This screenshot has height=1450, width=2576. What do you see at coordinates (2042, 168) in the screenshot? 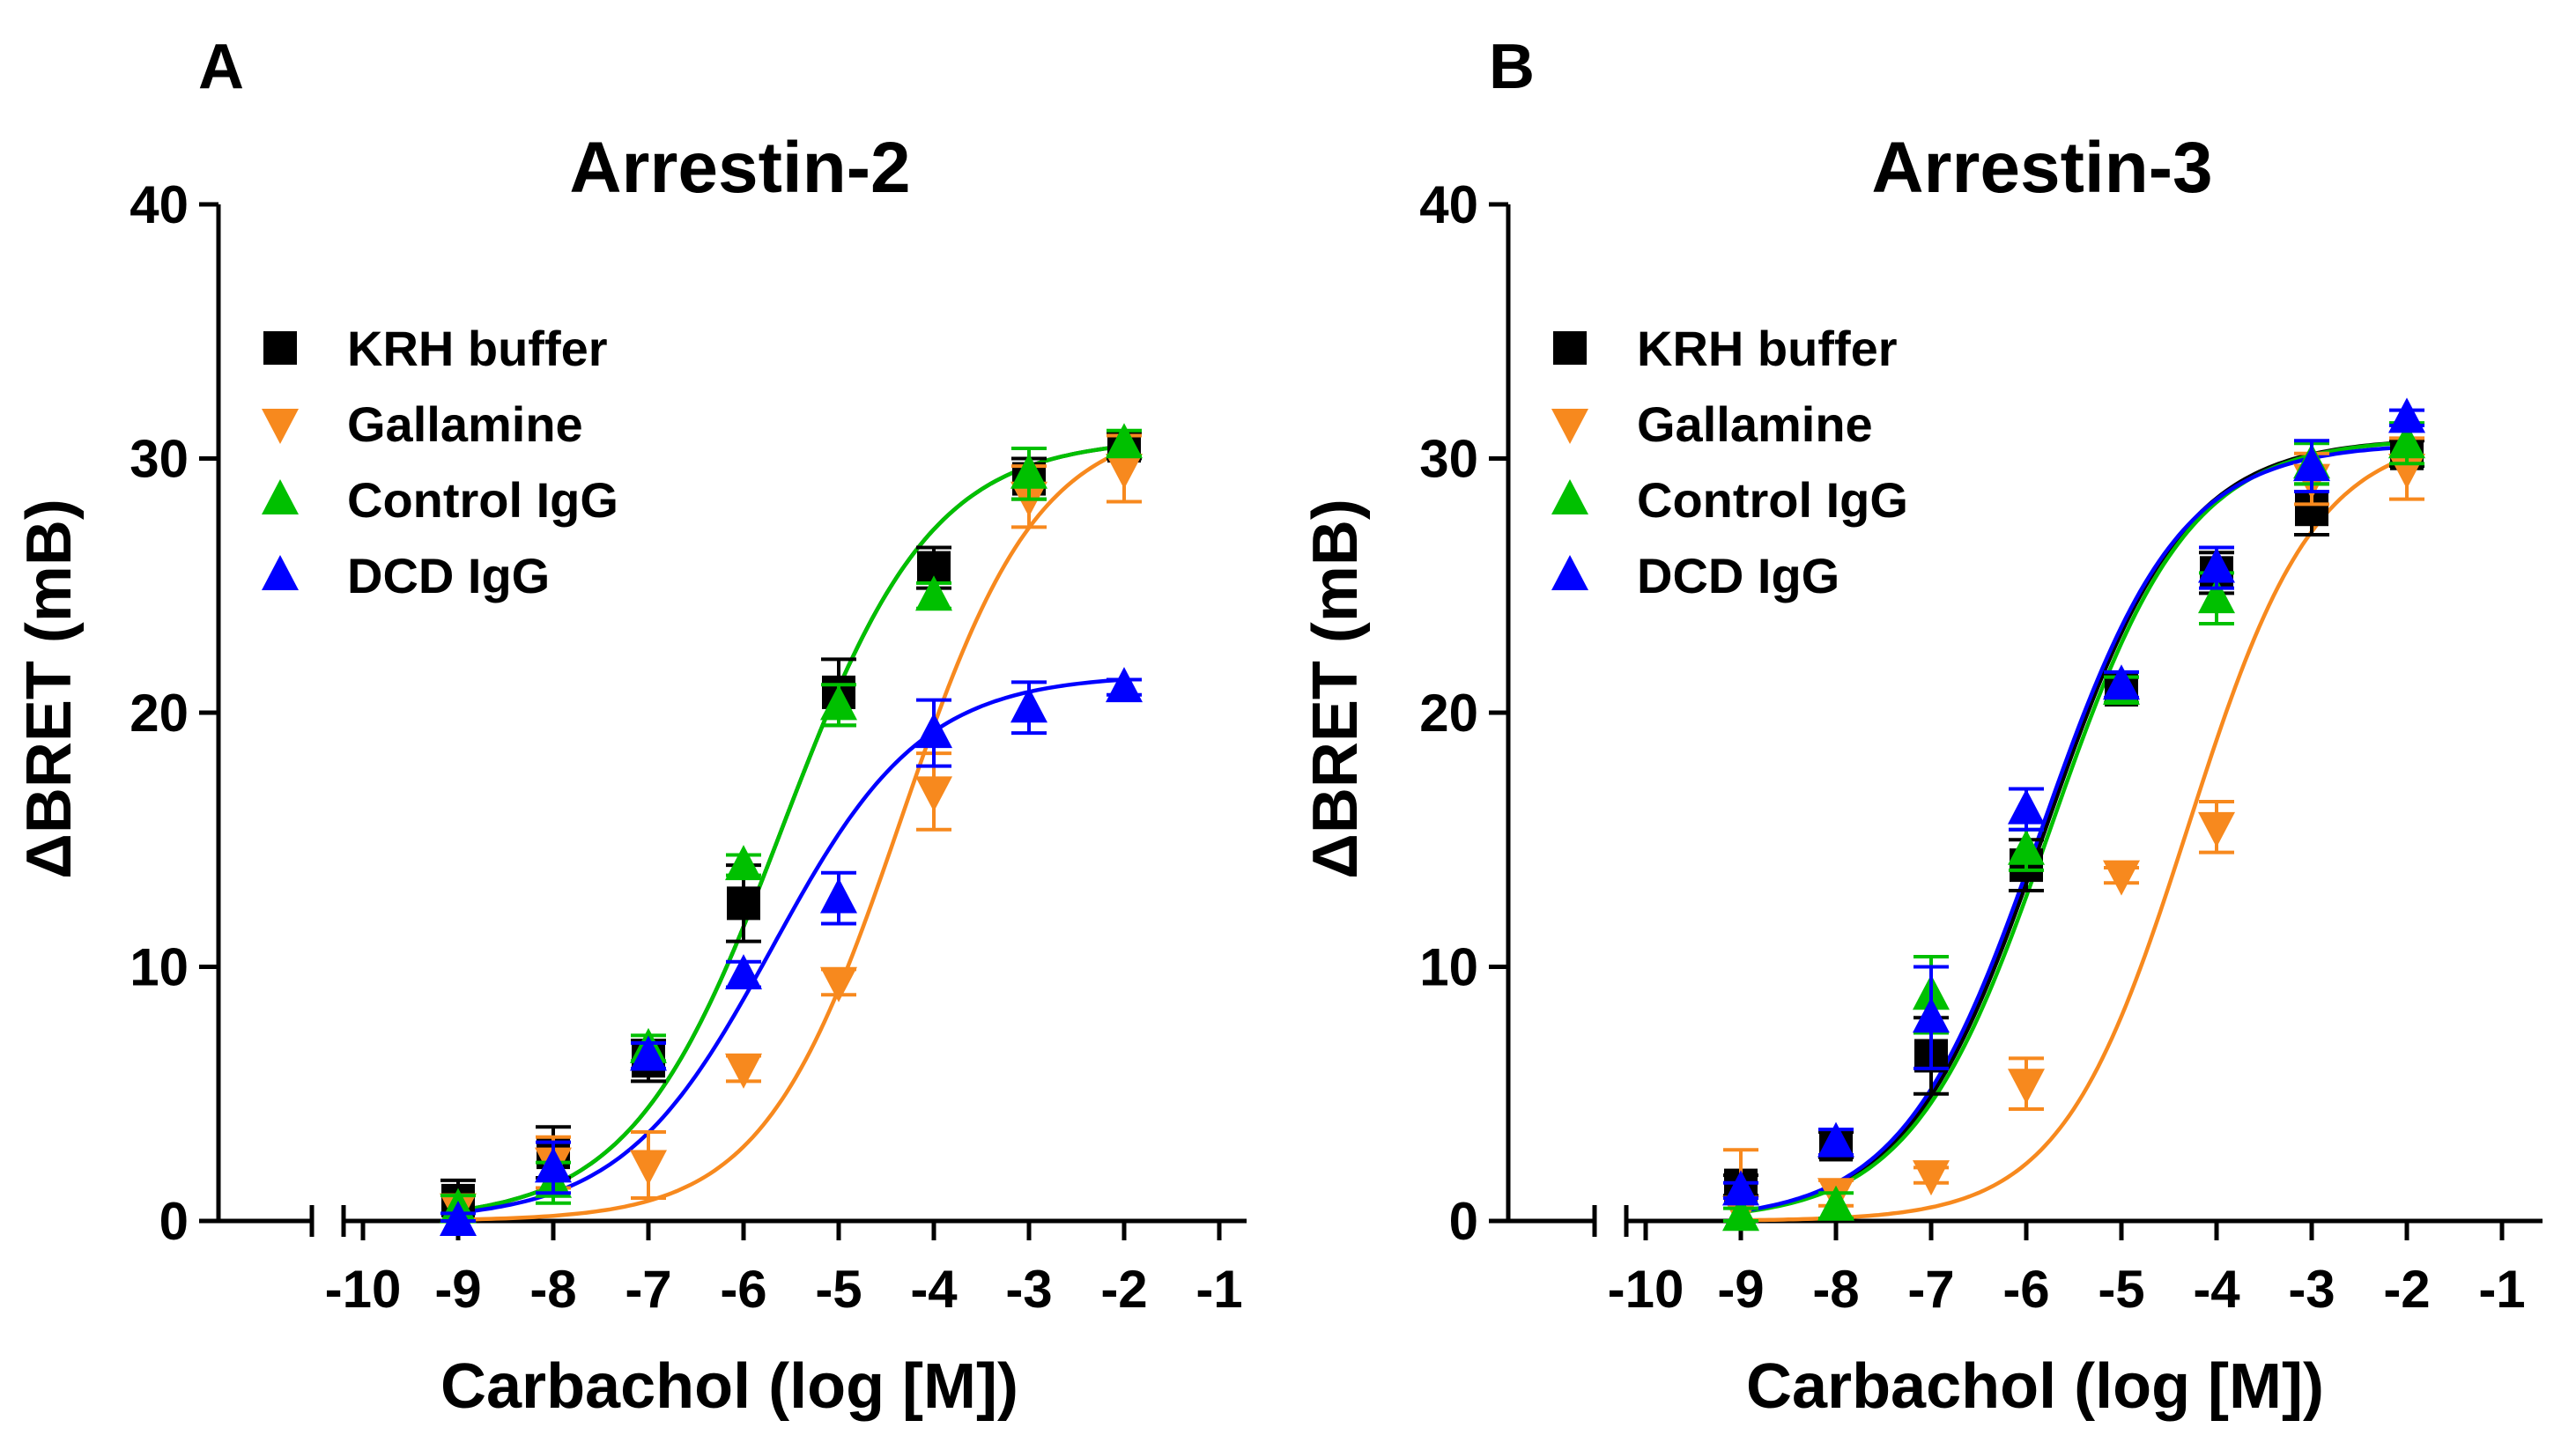
I see `chart-title: Arrestin-3` at bounding box center [2042, 168].